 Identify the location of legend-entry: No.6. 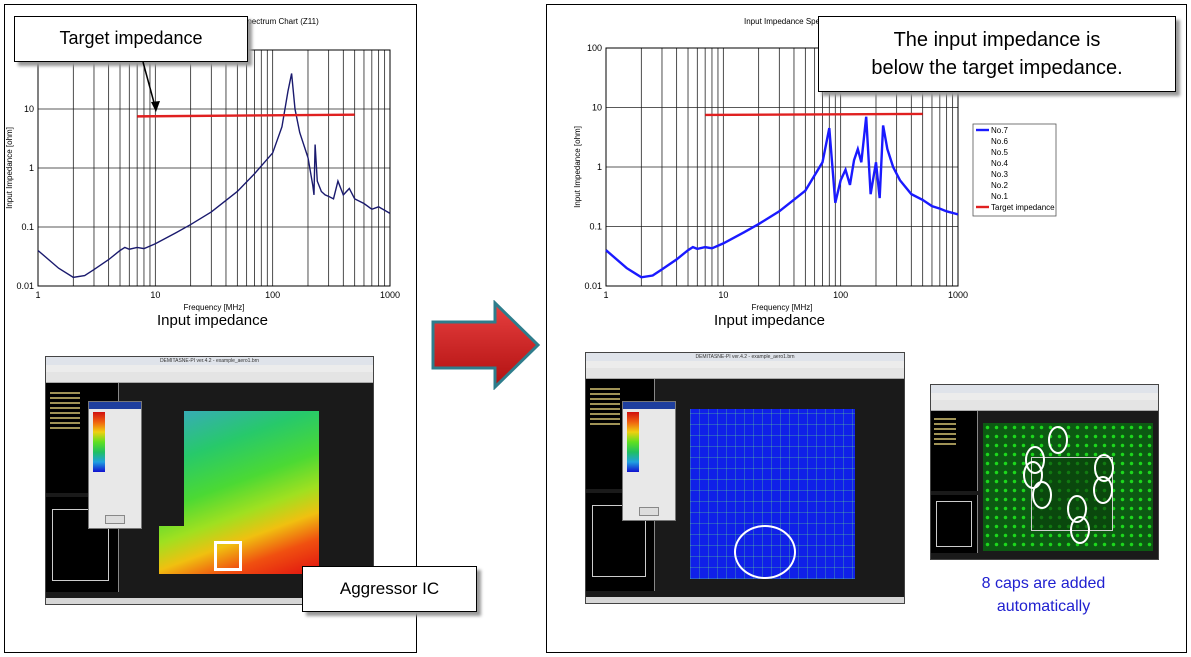
(999, 141).